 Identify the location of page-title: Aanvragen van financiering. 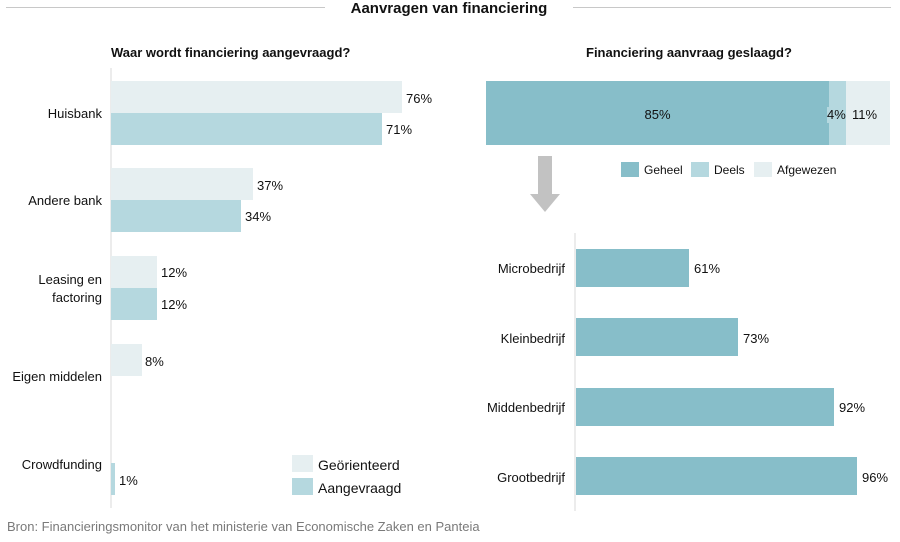
(449, 8).